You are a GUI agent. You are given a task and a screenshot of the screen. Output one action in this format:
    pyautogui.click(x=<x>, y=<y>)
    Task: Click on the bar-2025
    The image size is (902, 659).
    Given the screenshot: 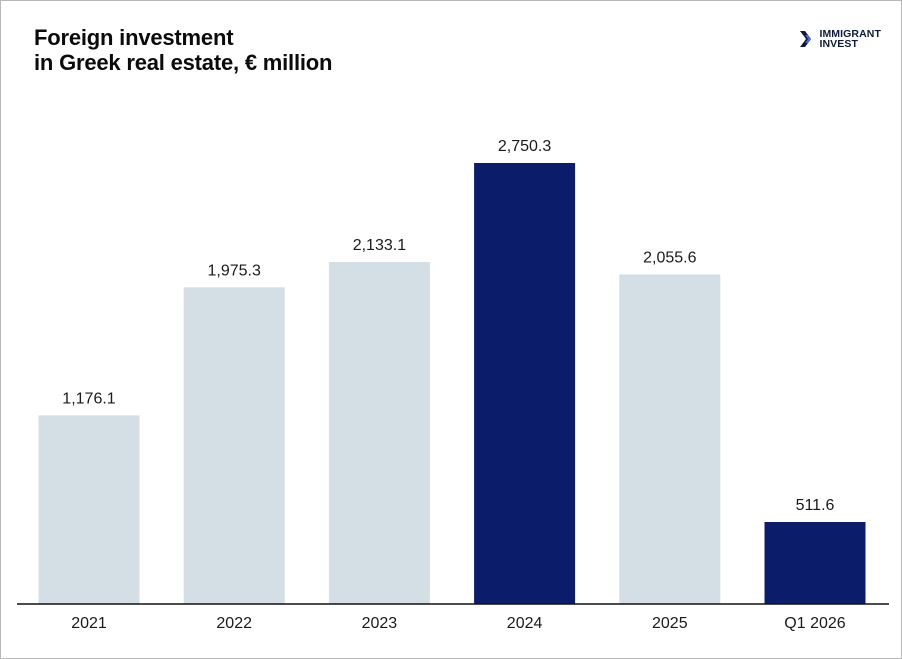 What is the action you would take?
    pyautogui.click(x=670, y=439)
    